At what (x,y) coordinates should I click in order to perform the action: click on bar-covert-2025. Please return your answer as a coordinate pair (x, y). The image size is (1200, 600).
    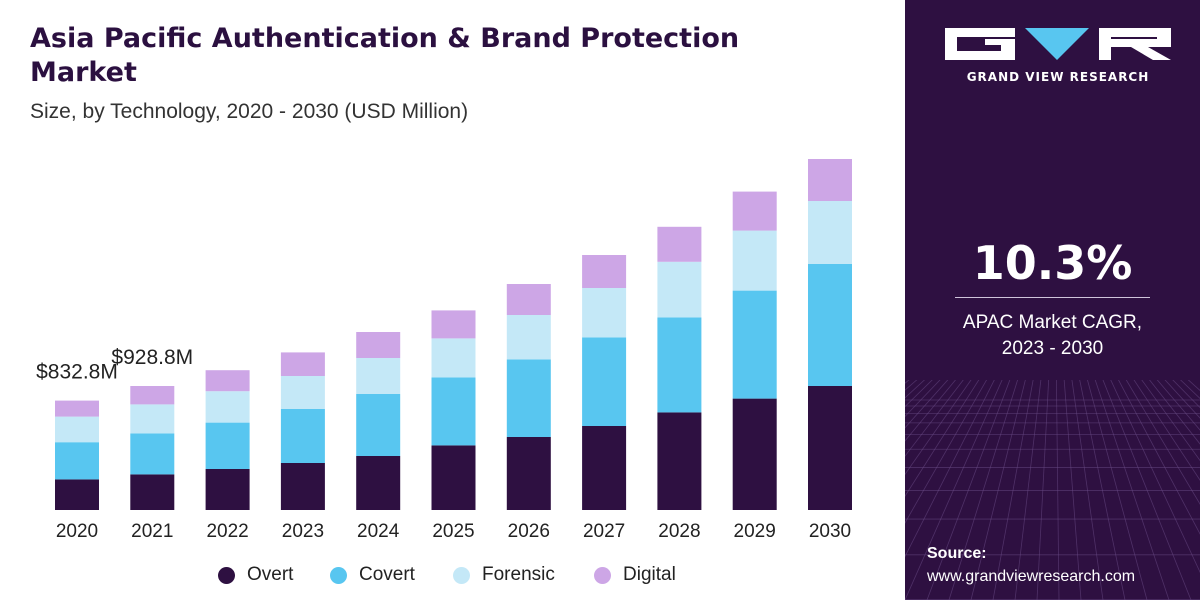
    Looking at the image, I should click on (453, 411).